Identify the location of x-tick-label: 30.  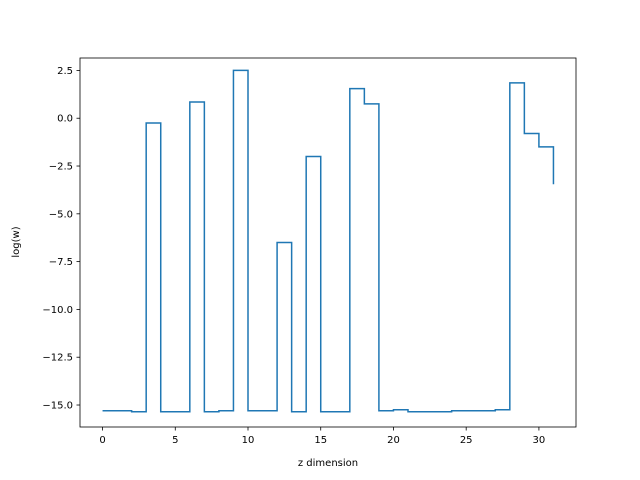
(539, 440).